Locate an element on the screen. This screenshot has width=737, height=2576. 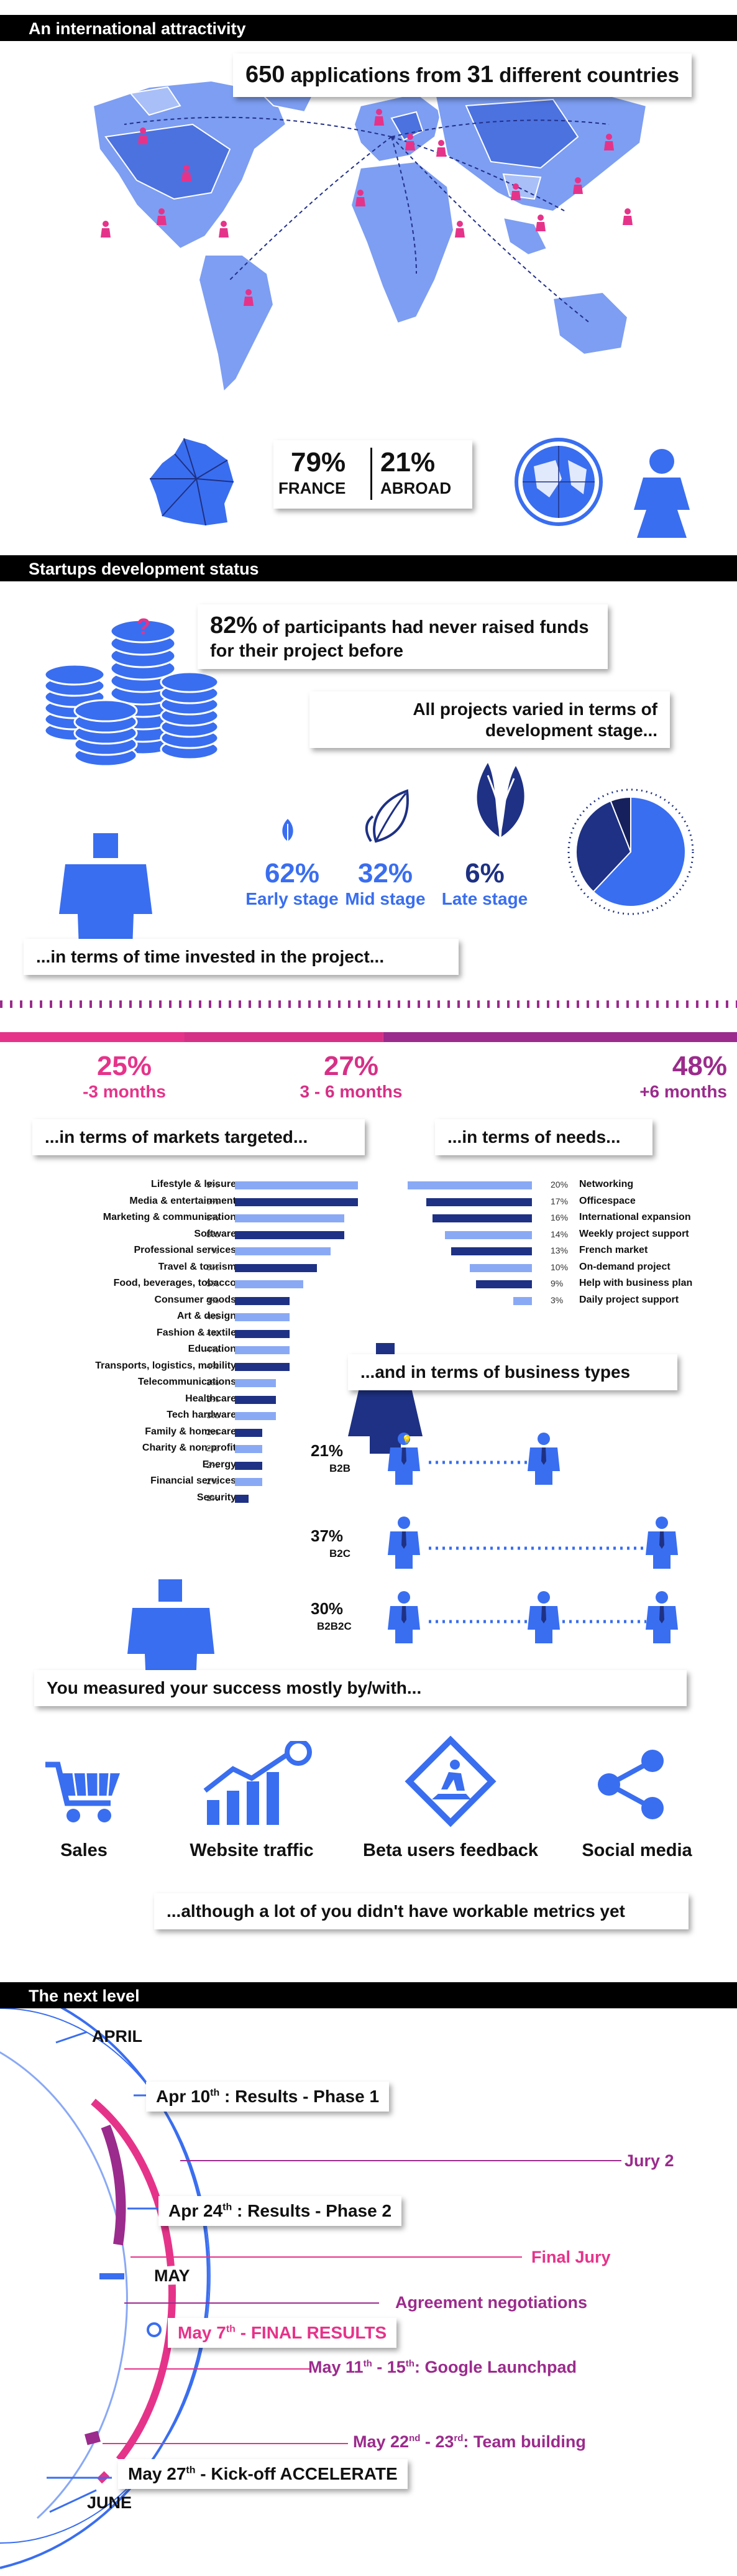
may27-text: - Kick-off ACCELERATE is located at coordinates (296, 2473).